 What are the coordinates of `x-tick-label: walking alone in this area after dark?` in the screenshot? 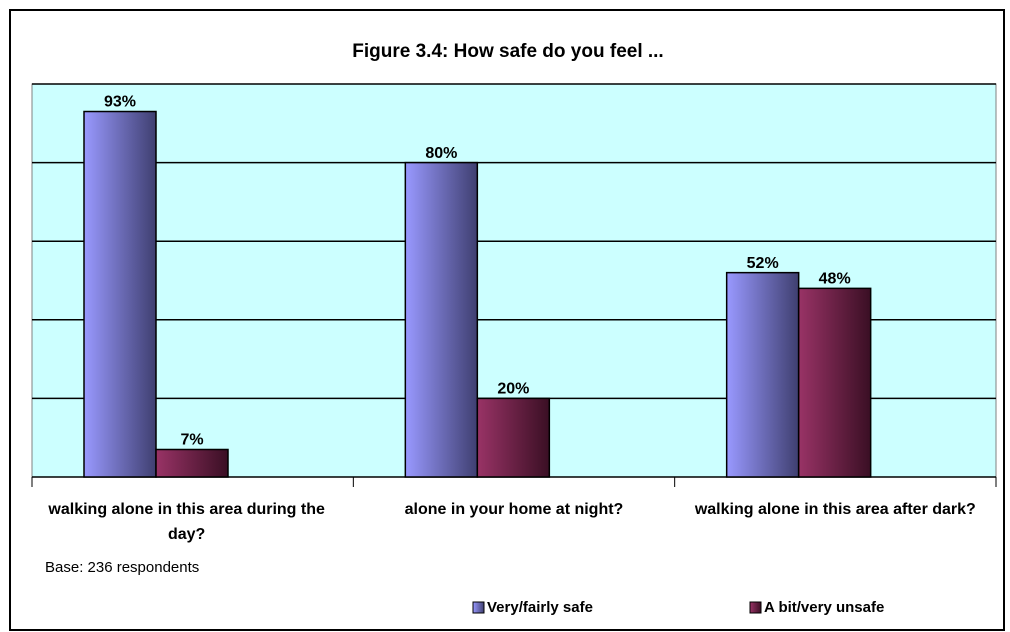 It's located at (835, 509).